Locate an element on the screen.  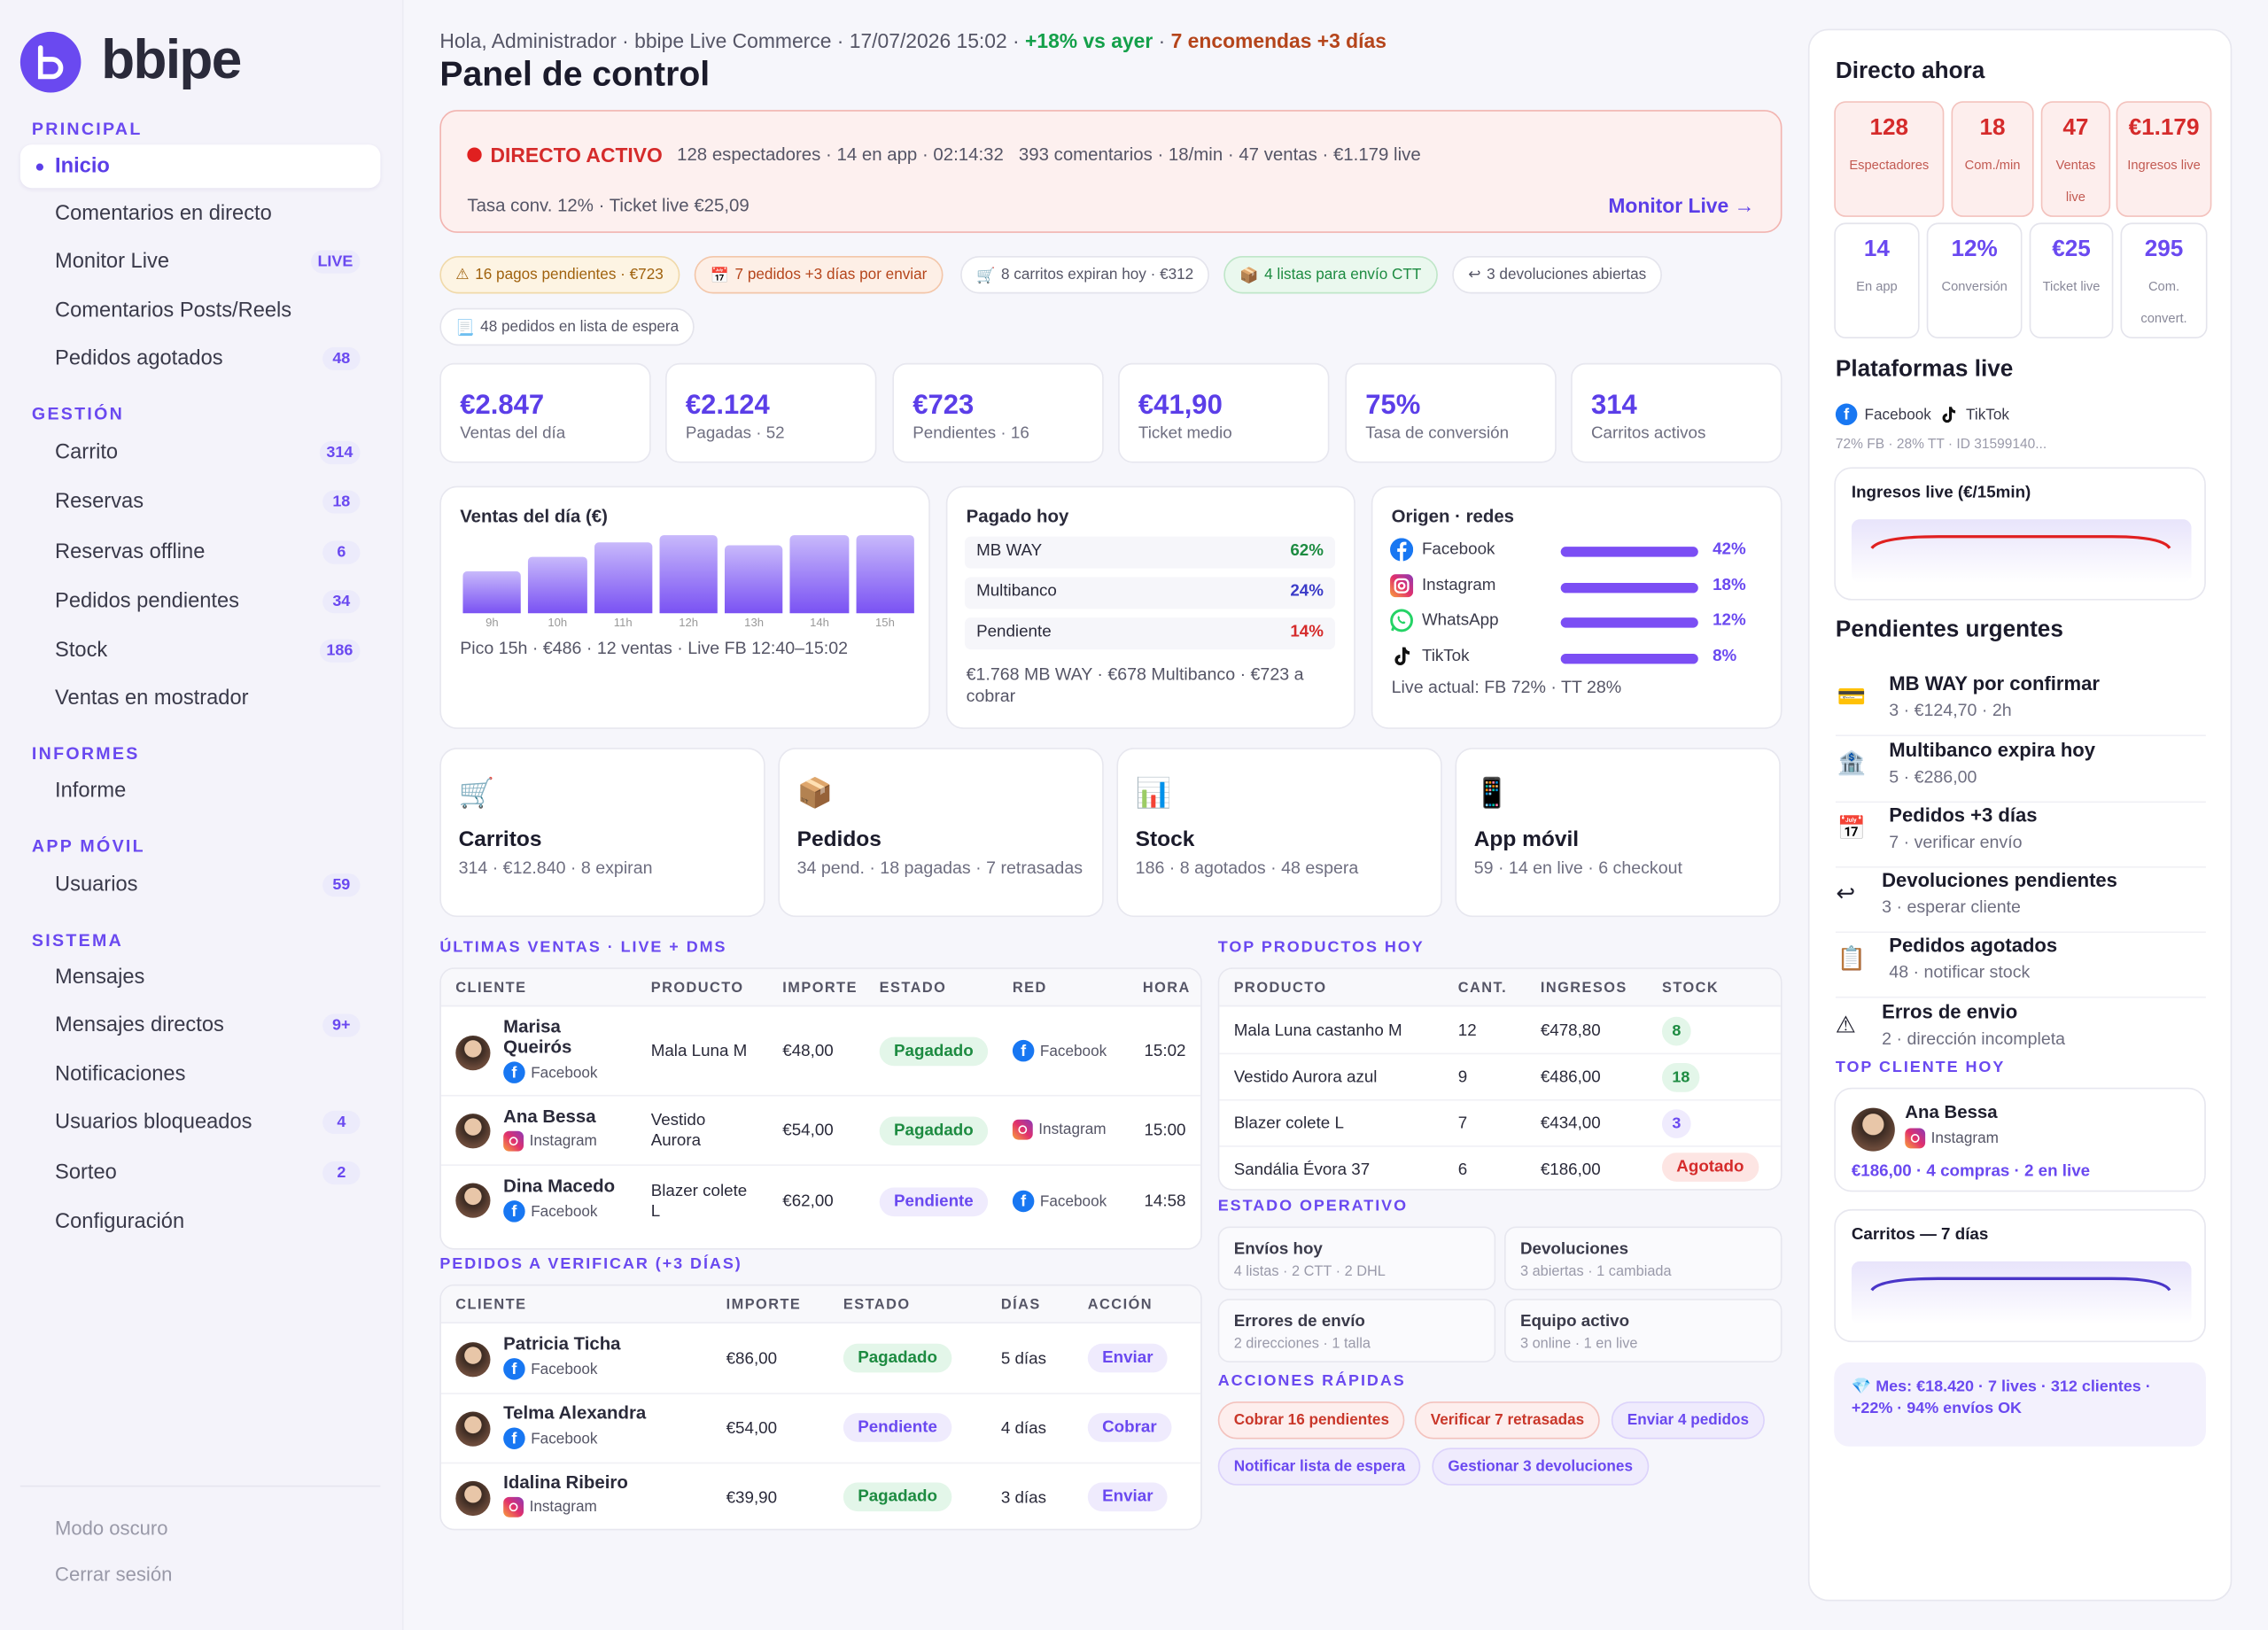
sidebar-item-label: Reservas offline is located at coordinates (130, 552).